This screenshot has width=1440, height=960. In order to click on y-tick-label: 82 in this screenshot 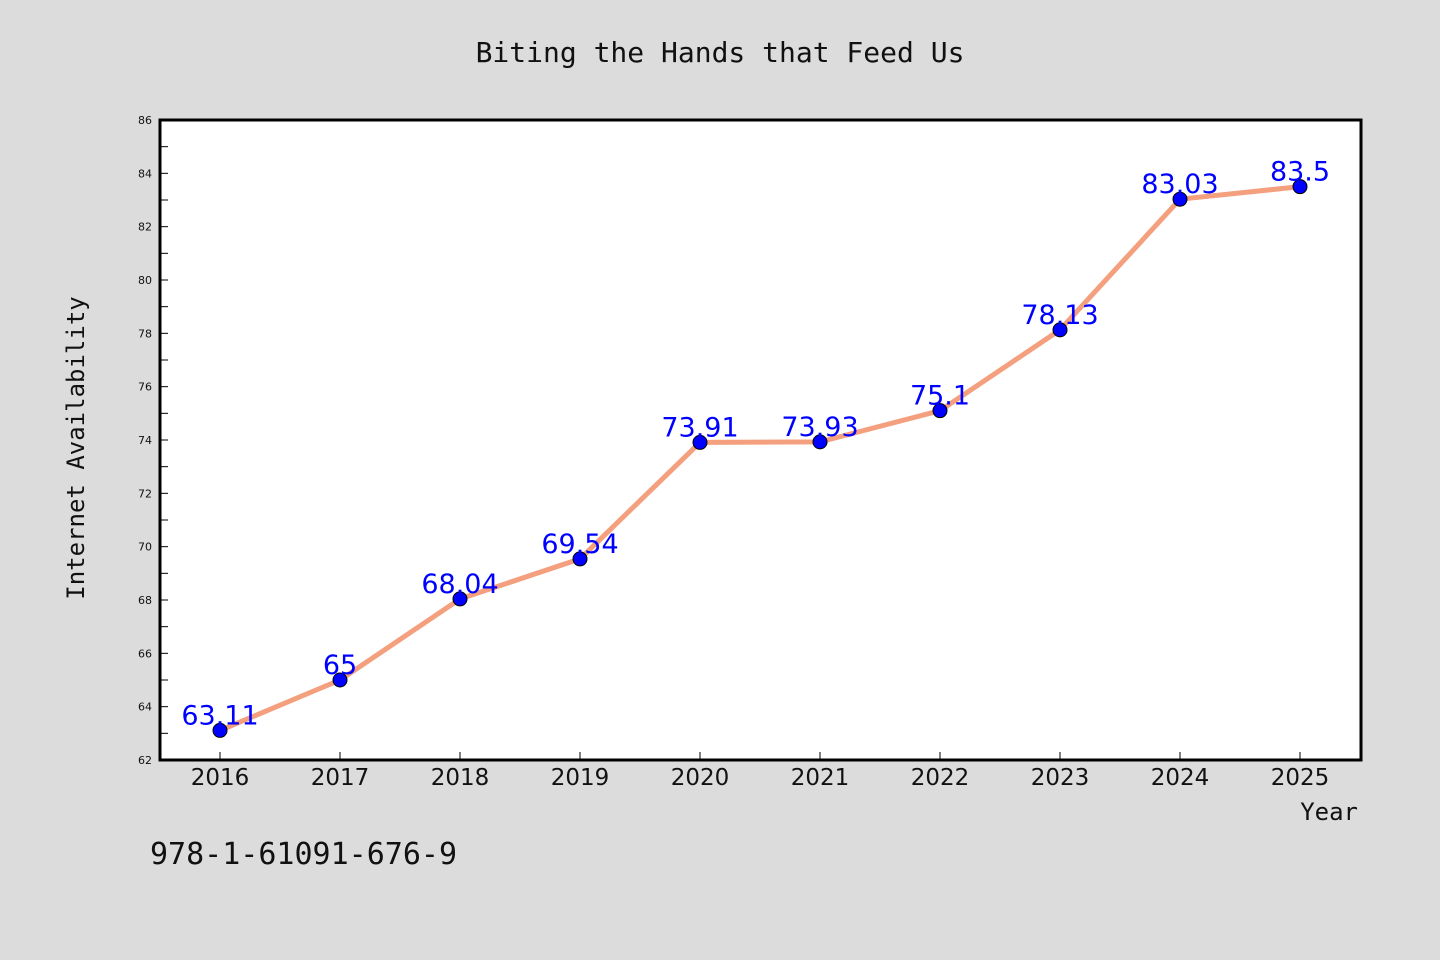, I will do `click(145, 227)`.